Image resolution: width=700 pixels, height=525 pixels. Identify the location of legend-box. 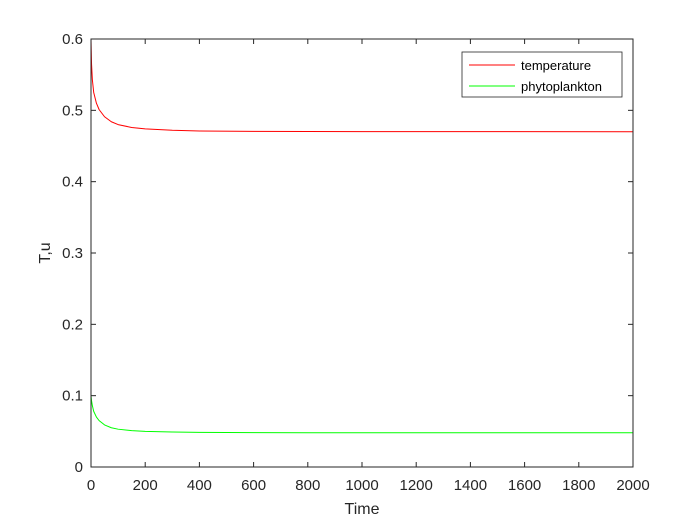
(542, 74).